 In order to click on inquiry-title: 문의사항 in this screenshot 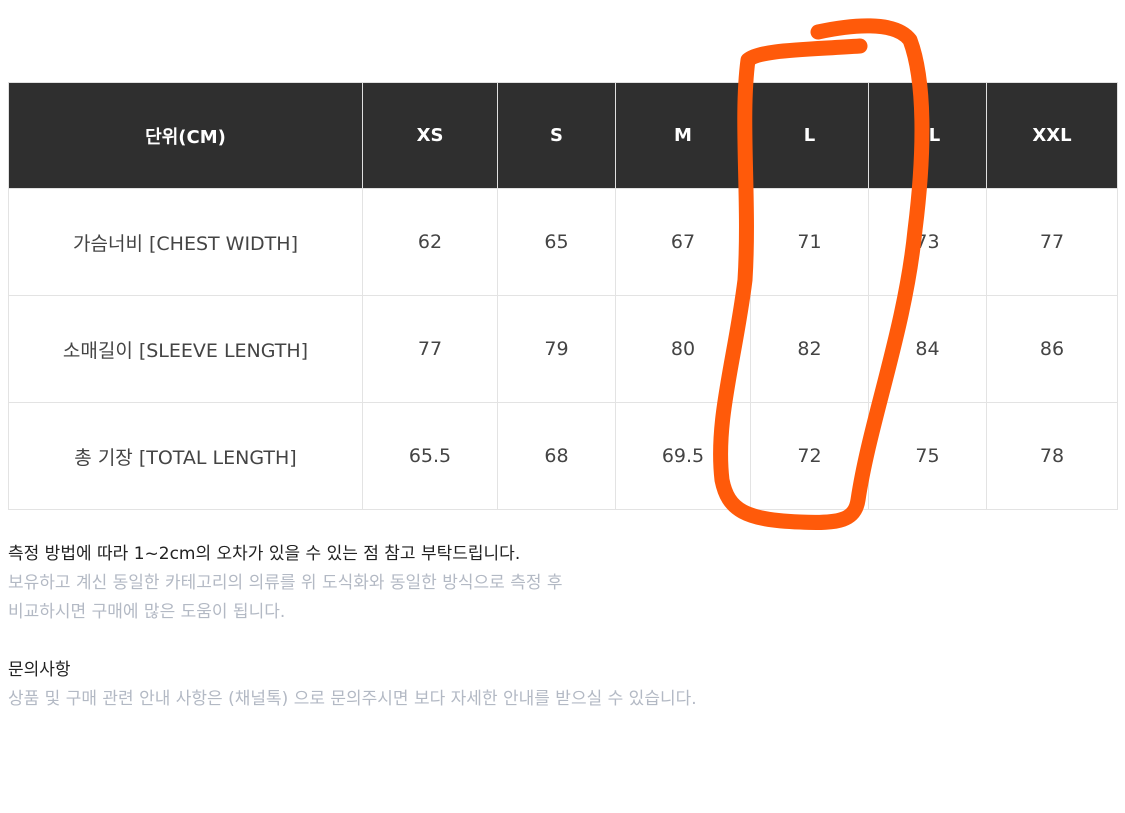, I will do `click(39, 670)`.